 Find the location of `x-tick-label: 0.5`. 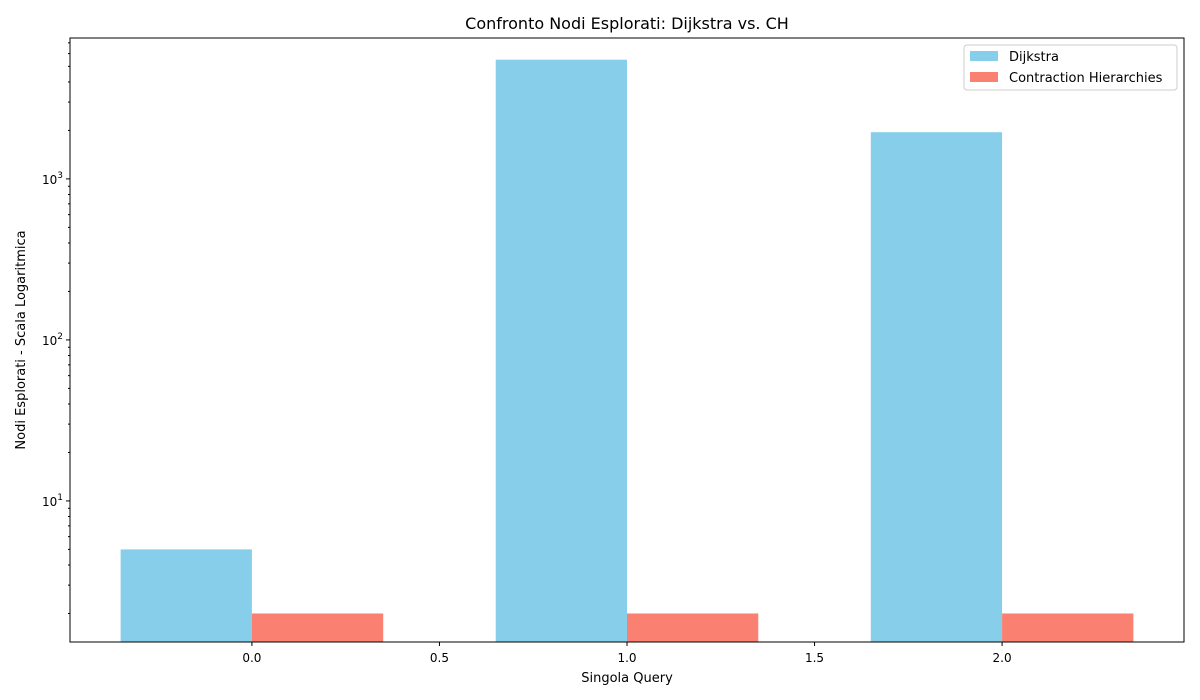

x-tick-label: 0.5 is located at coordinates (439, 658).